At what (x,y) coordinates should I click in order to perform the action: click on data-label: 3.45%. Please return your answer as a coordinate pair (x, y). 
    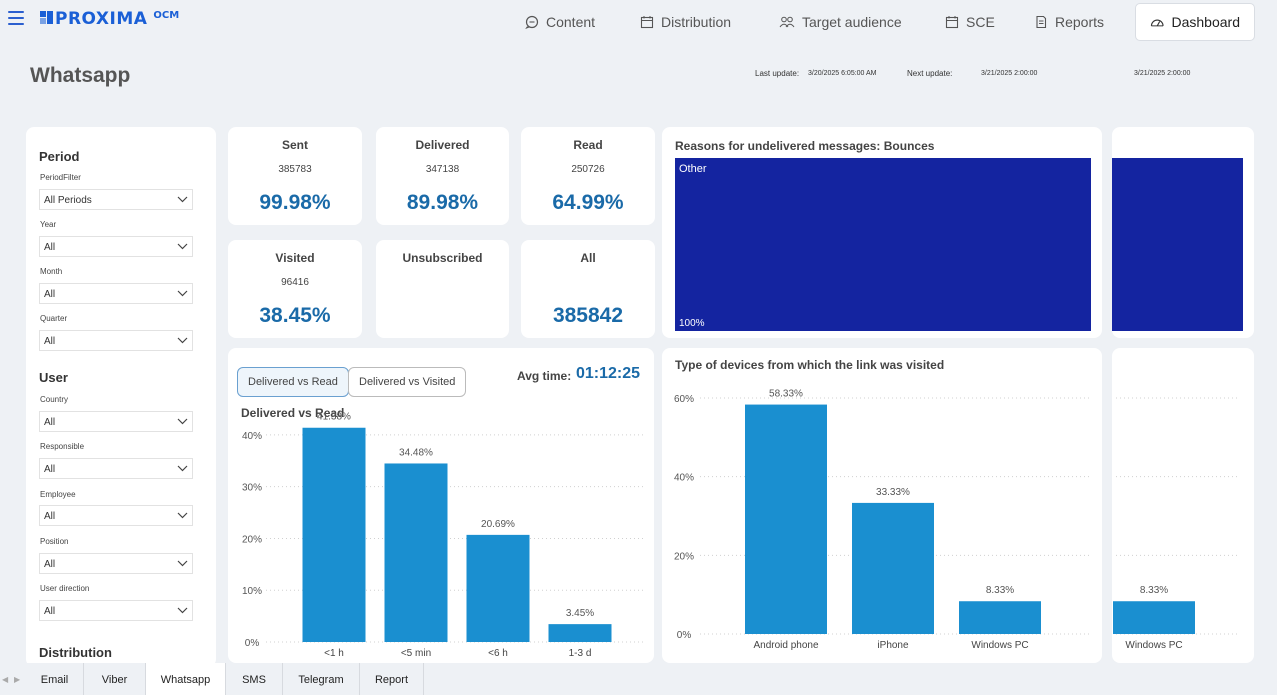
    Looking at the image, I should click on (580, 613).